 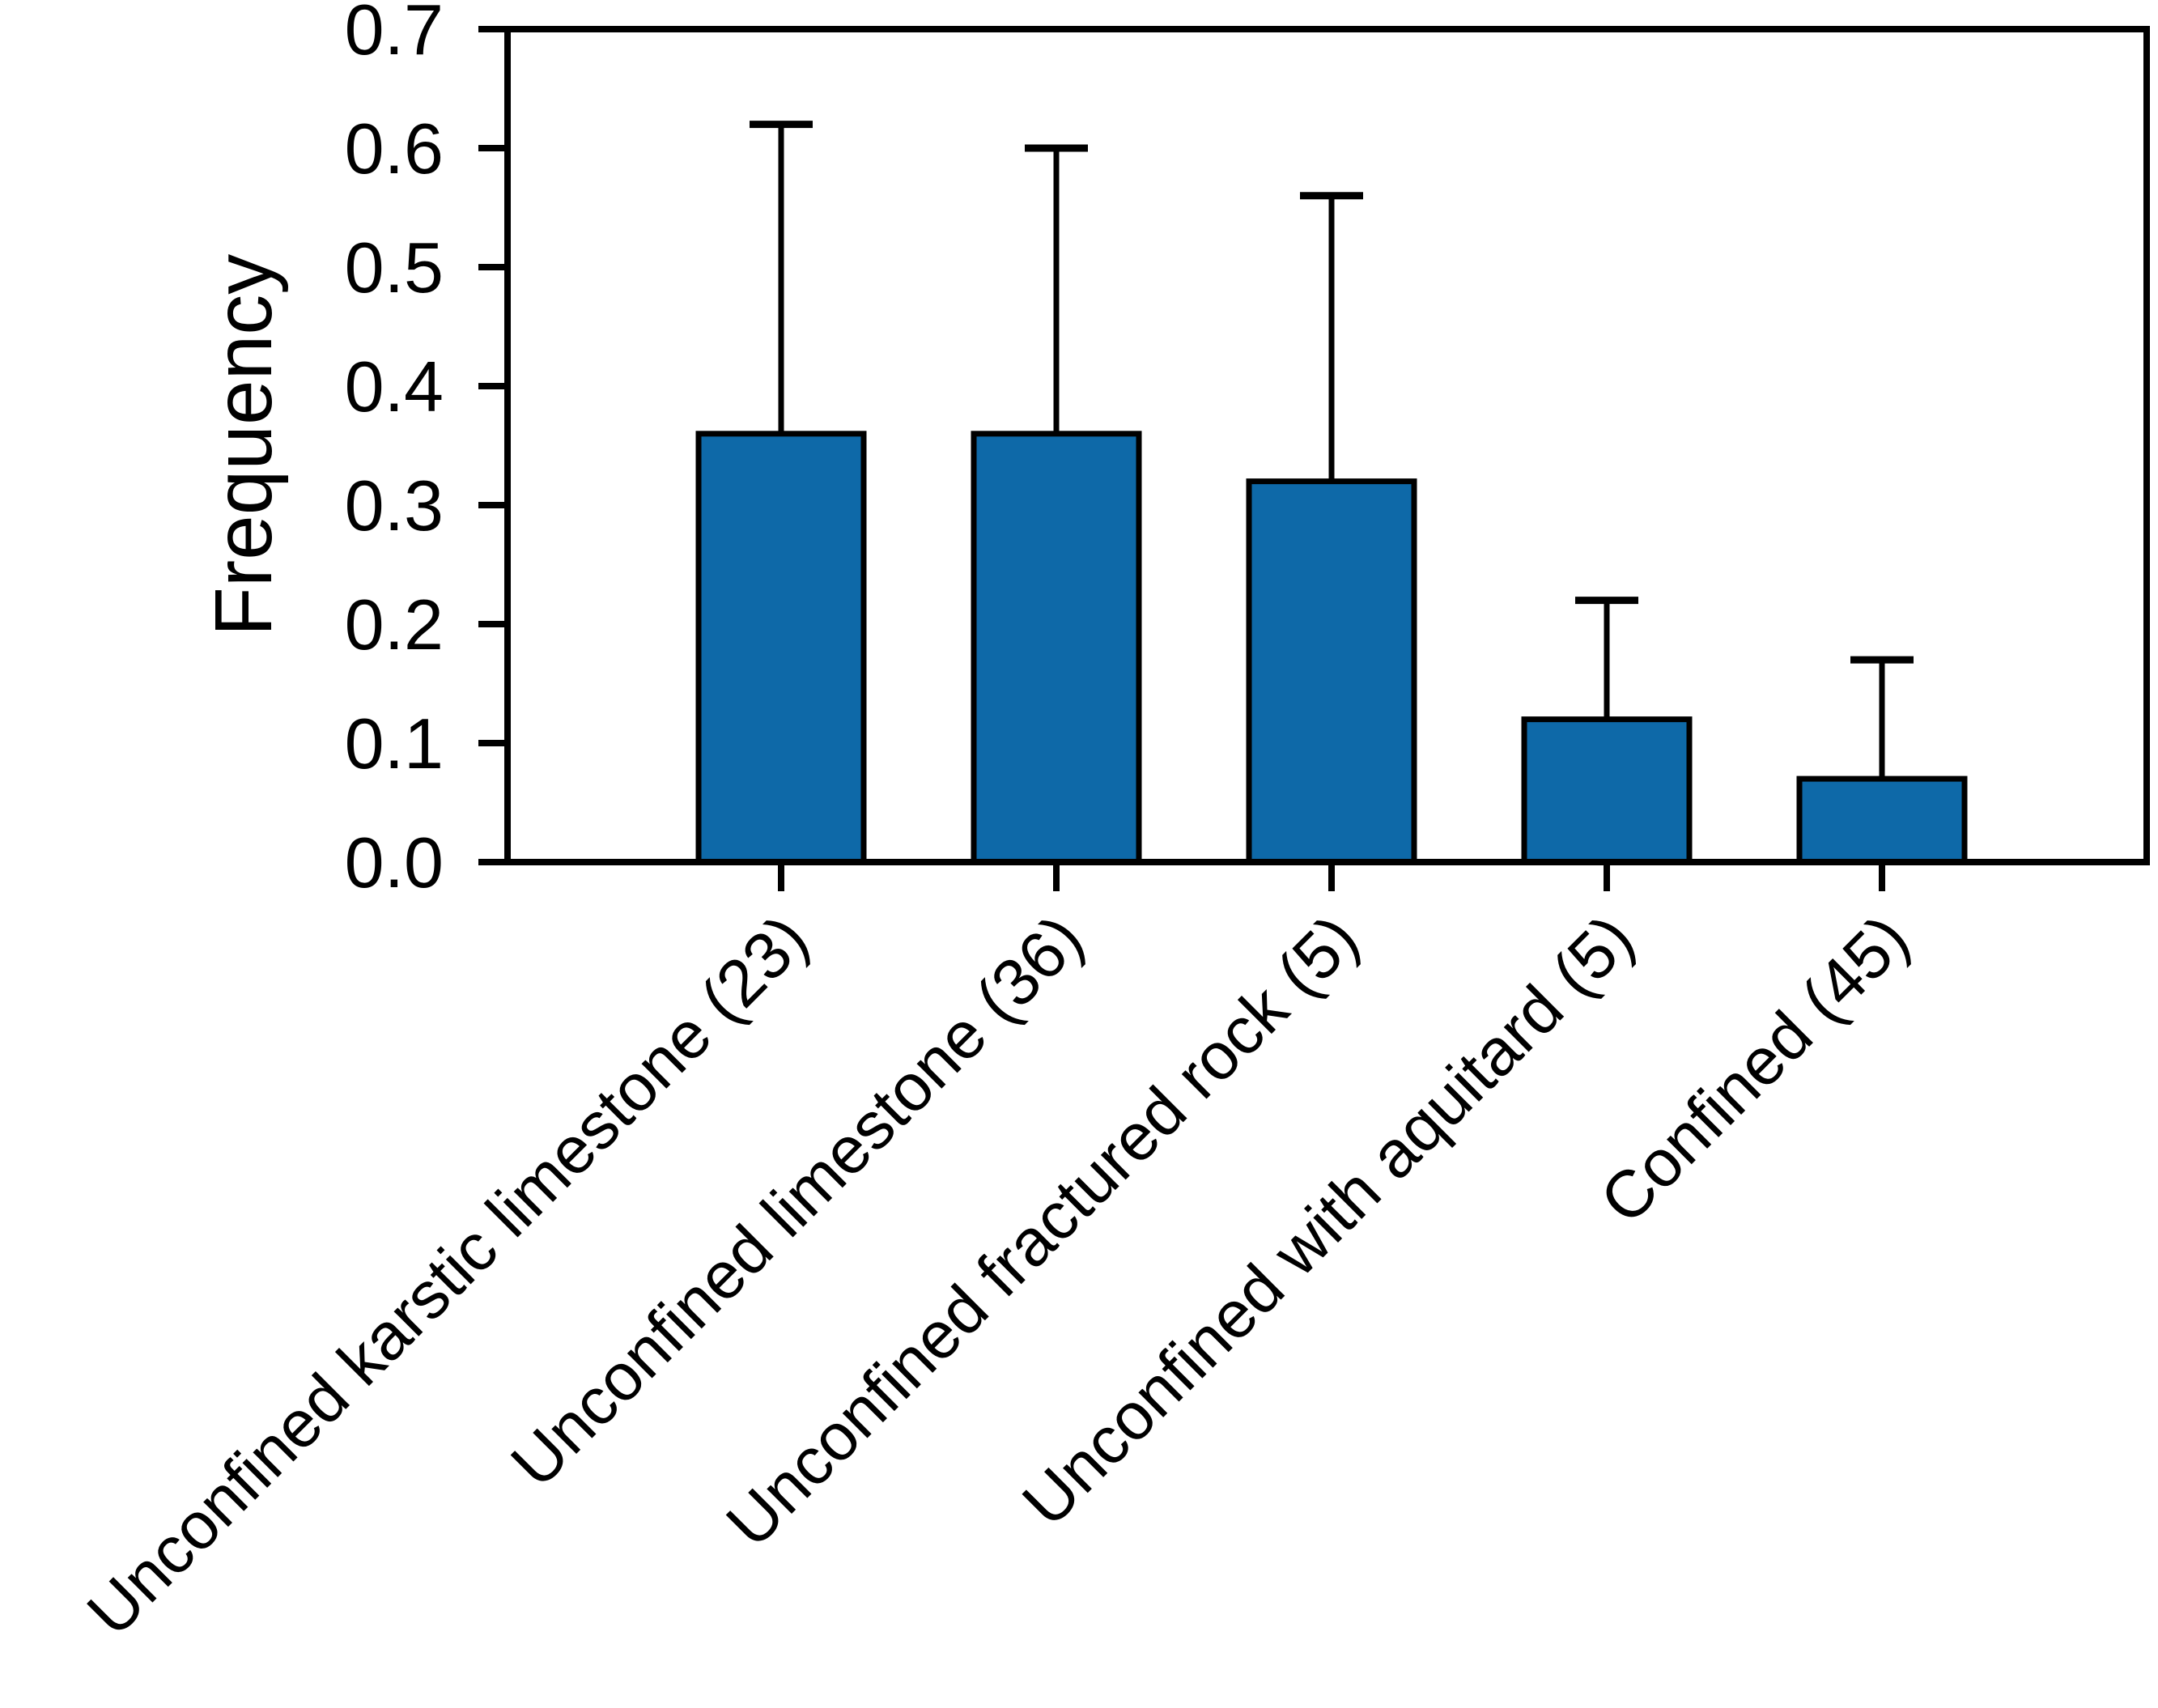 I want to click on y-tick-label: 0.4, so click(x=395, y=386).